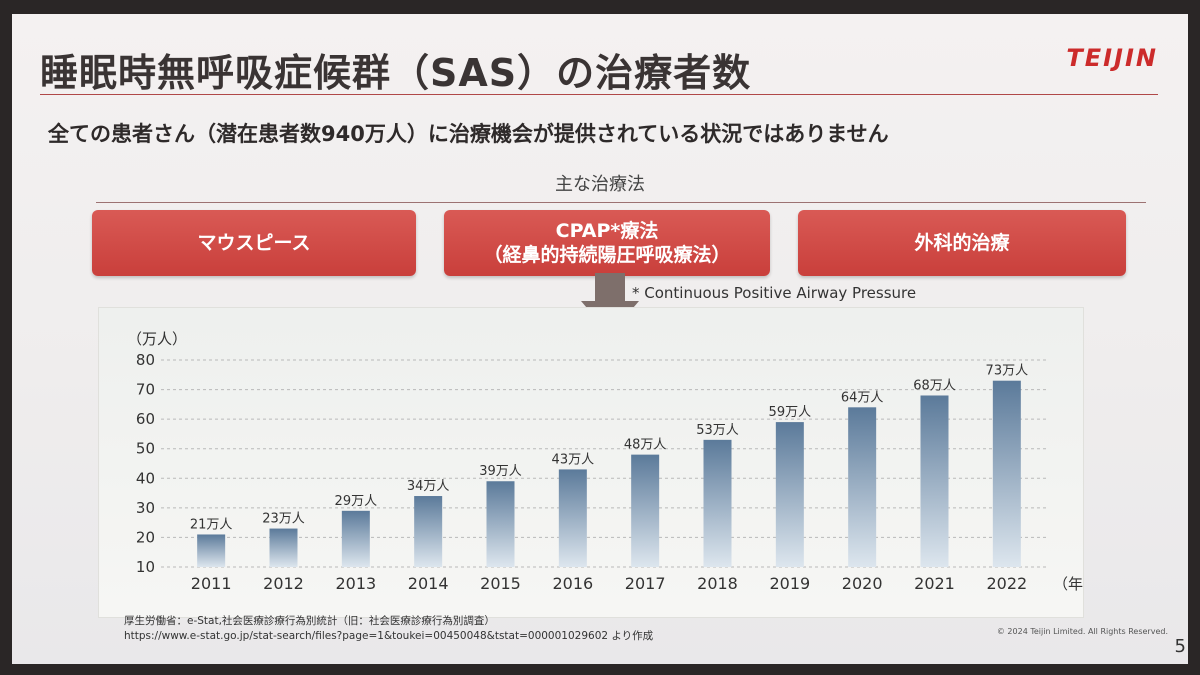  What do you see at coordinates (500, 471) in the screenshot?
I see `bar-data-label: 39万人` at bounding box center [500, 471].